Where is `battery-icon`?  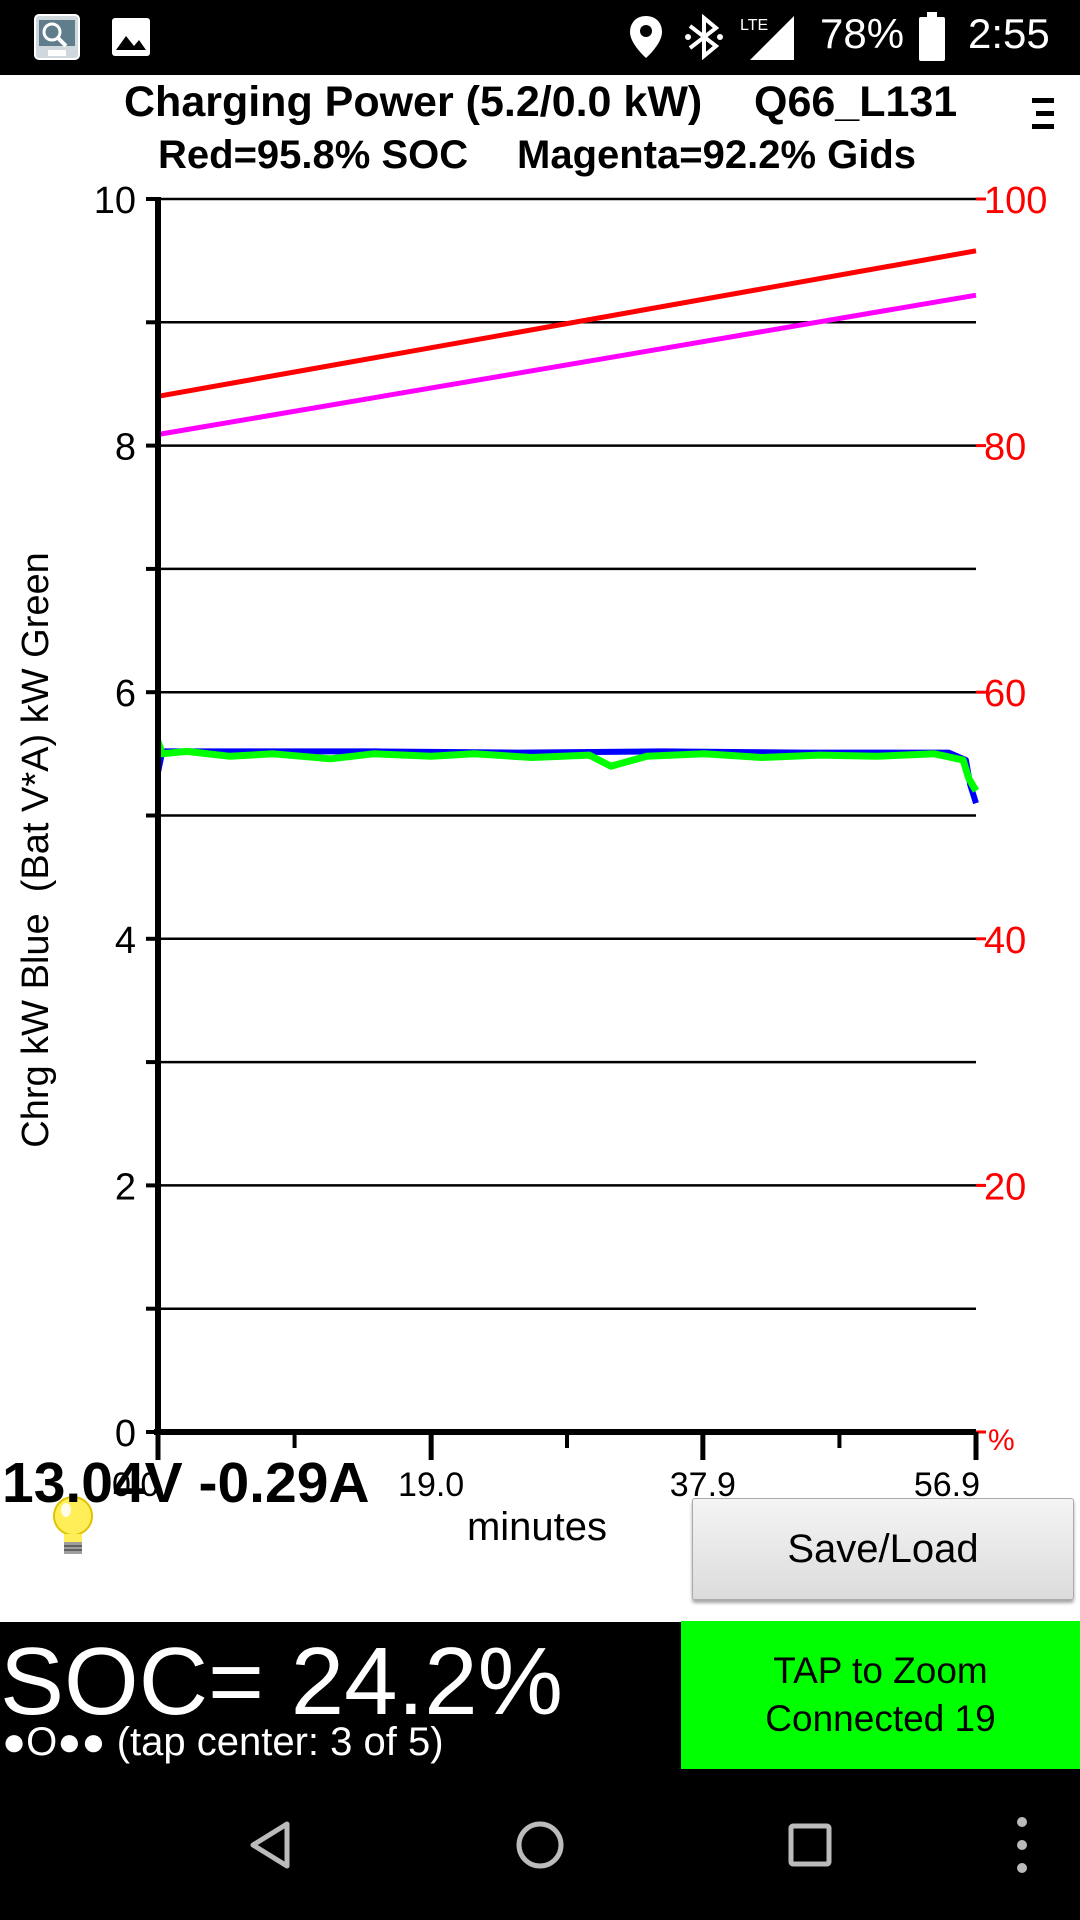 battery-icon is located at coordinates (932, 39).